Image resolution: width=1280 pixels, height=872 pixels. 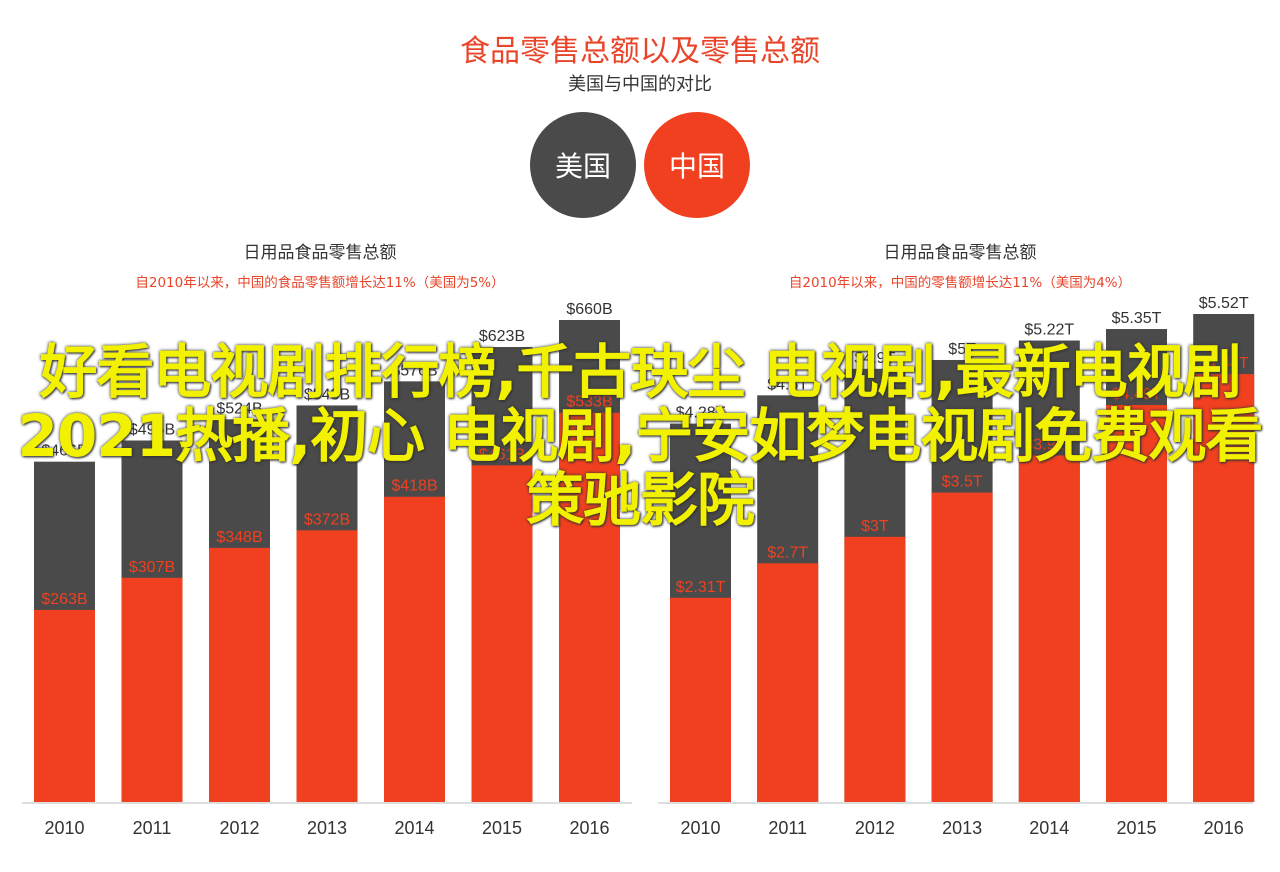 I want to click on data-label-cn: $461B, so click(x=502, y=454).